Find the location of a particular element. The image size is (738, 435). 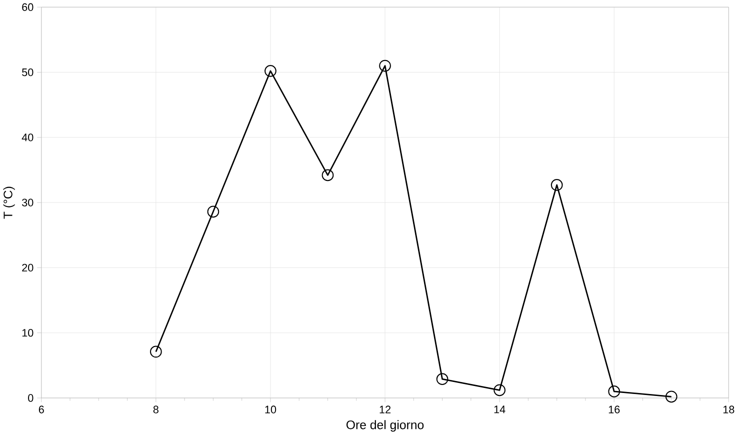

y-tick-label: 30 is located at coordinates (28, 202).